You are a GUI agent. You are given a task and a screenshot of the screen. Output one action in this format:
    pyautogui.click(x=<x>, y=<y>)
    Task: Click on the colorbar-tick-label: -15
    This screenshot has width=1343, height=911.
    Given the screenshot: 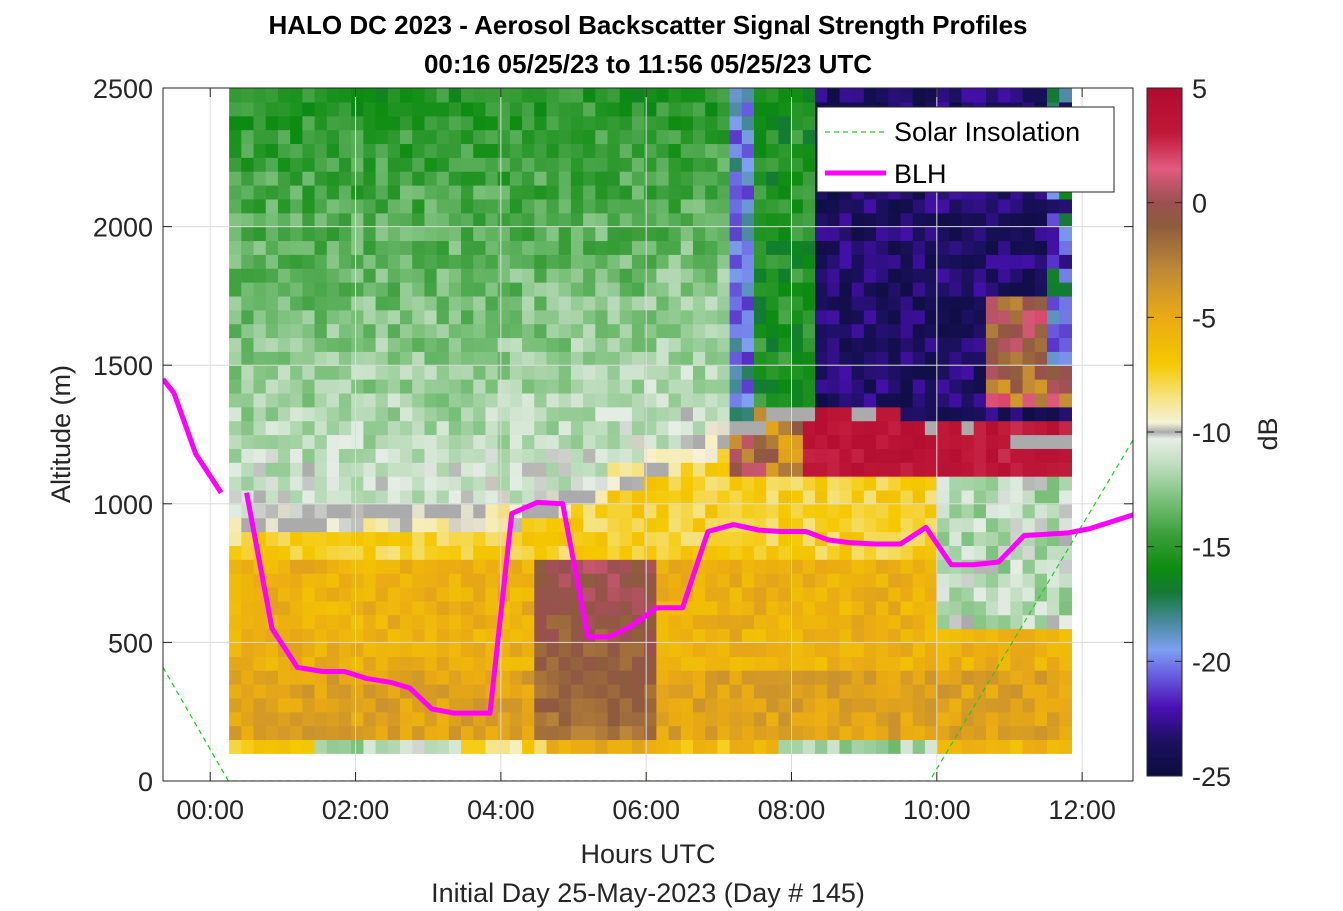 What is the action you would take?
    pyautogui.click(x=1211, y=548)
    